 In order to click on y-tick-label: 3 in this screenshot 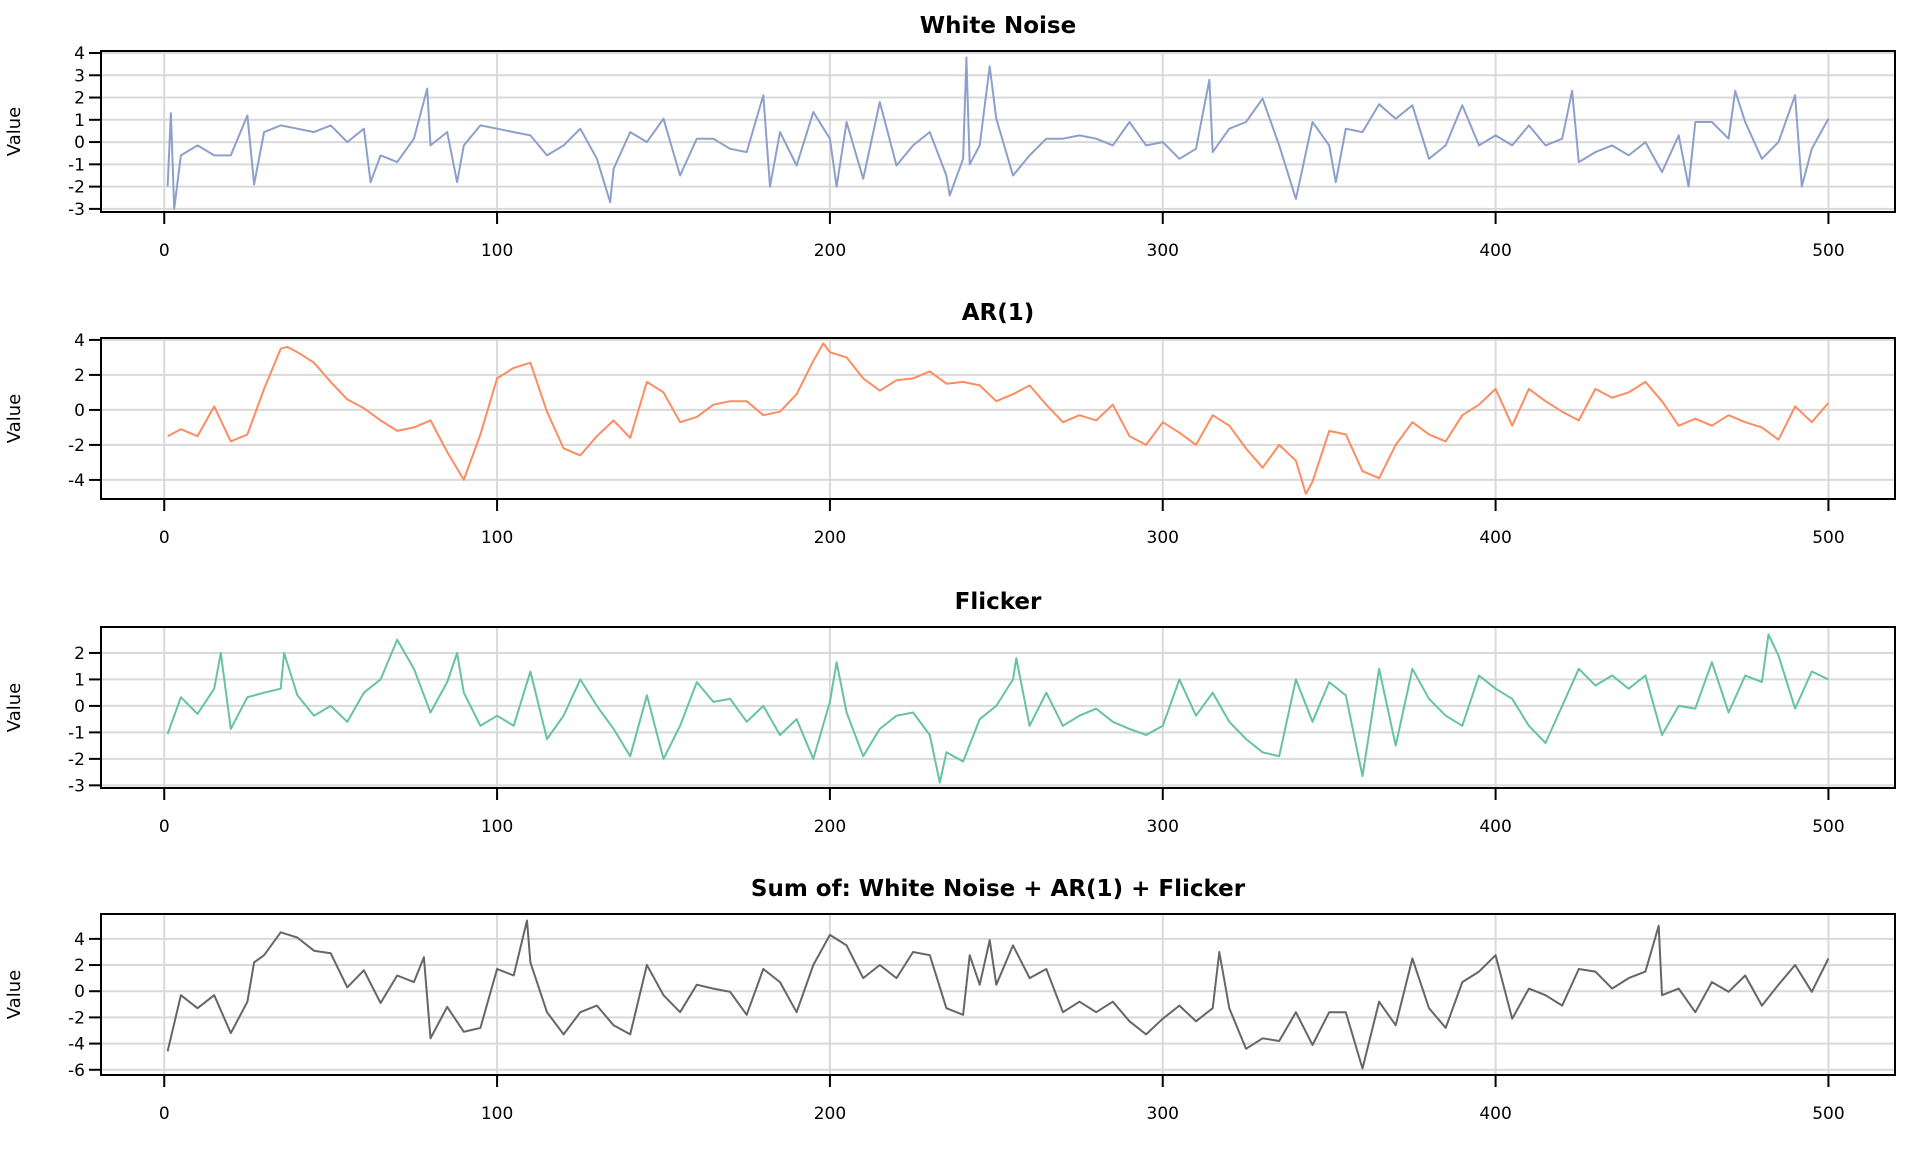, I will do `click(79, 76)`.